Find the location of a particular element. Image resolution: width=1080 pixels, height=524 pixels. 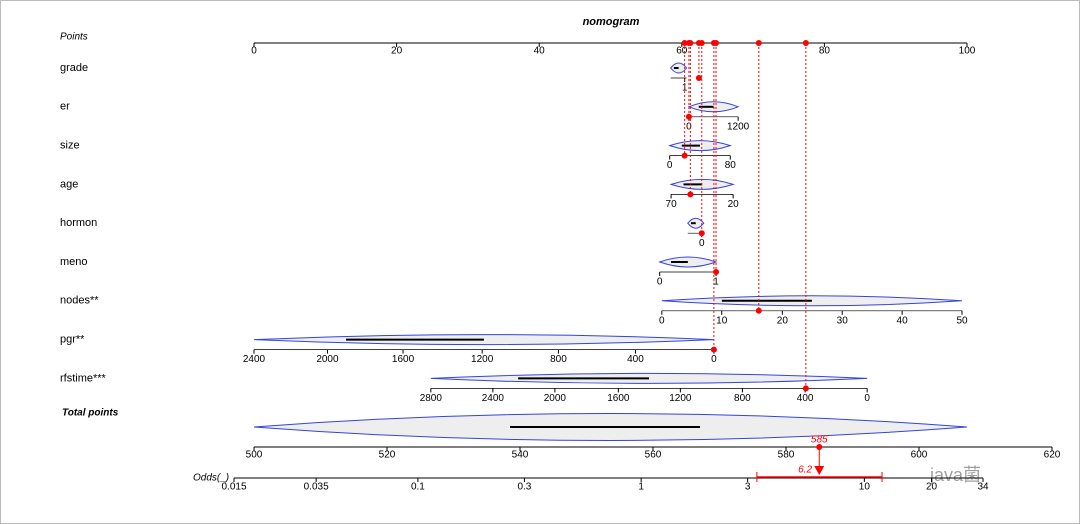

x-tick-label: 80 is located at coordinates (825, 51).